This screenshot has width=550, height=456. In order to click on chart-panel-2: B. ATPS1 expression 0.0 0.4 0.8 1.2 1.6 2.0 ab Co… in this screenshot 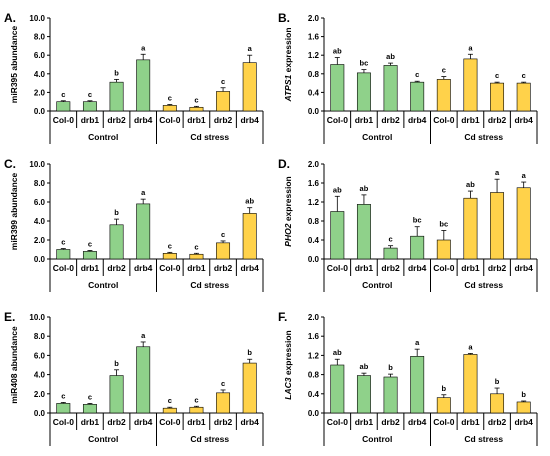, I will do `click(408, 77)`.